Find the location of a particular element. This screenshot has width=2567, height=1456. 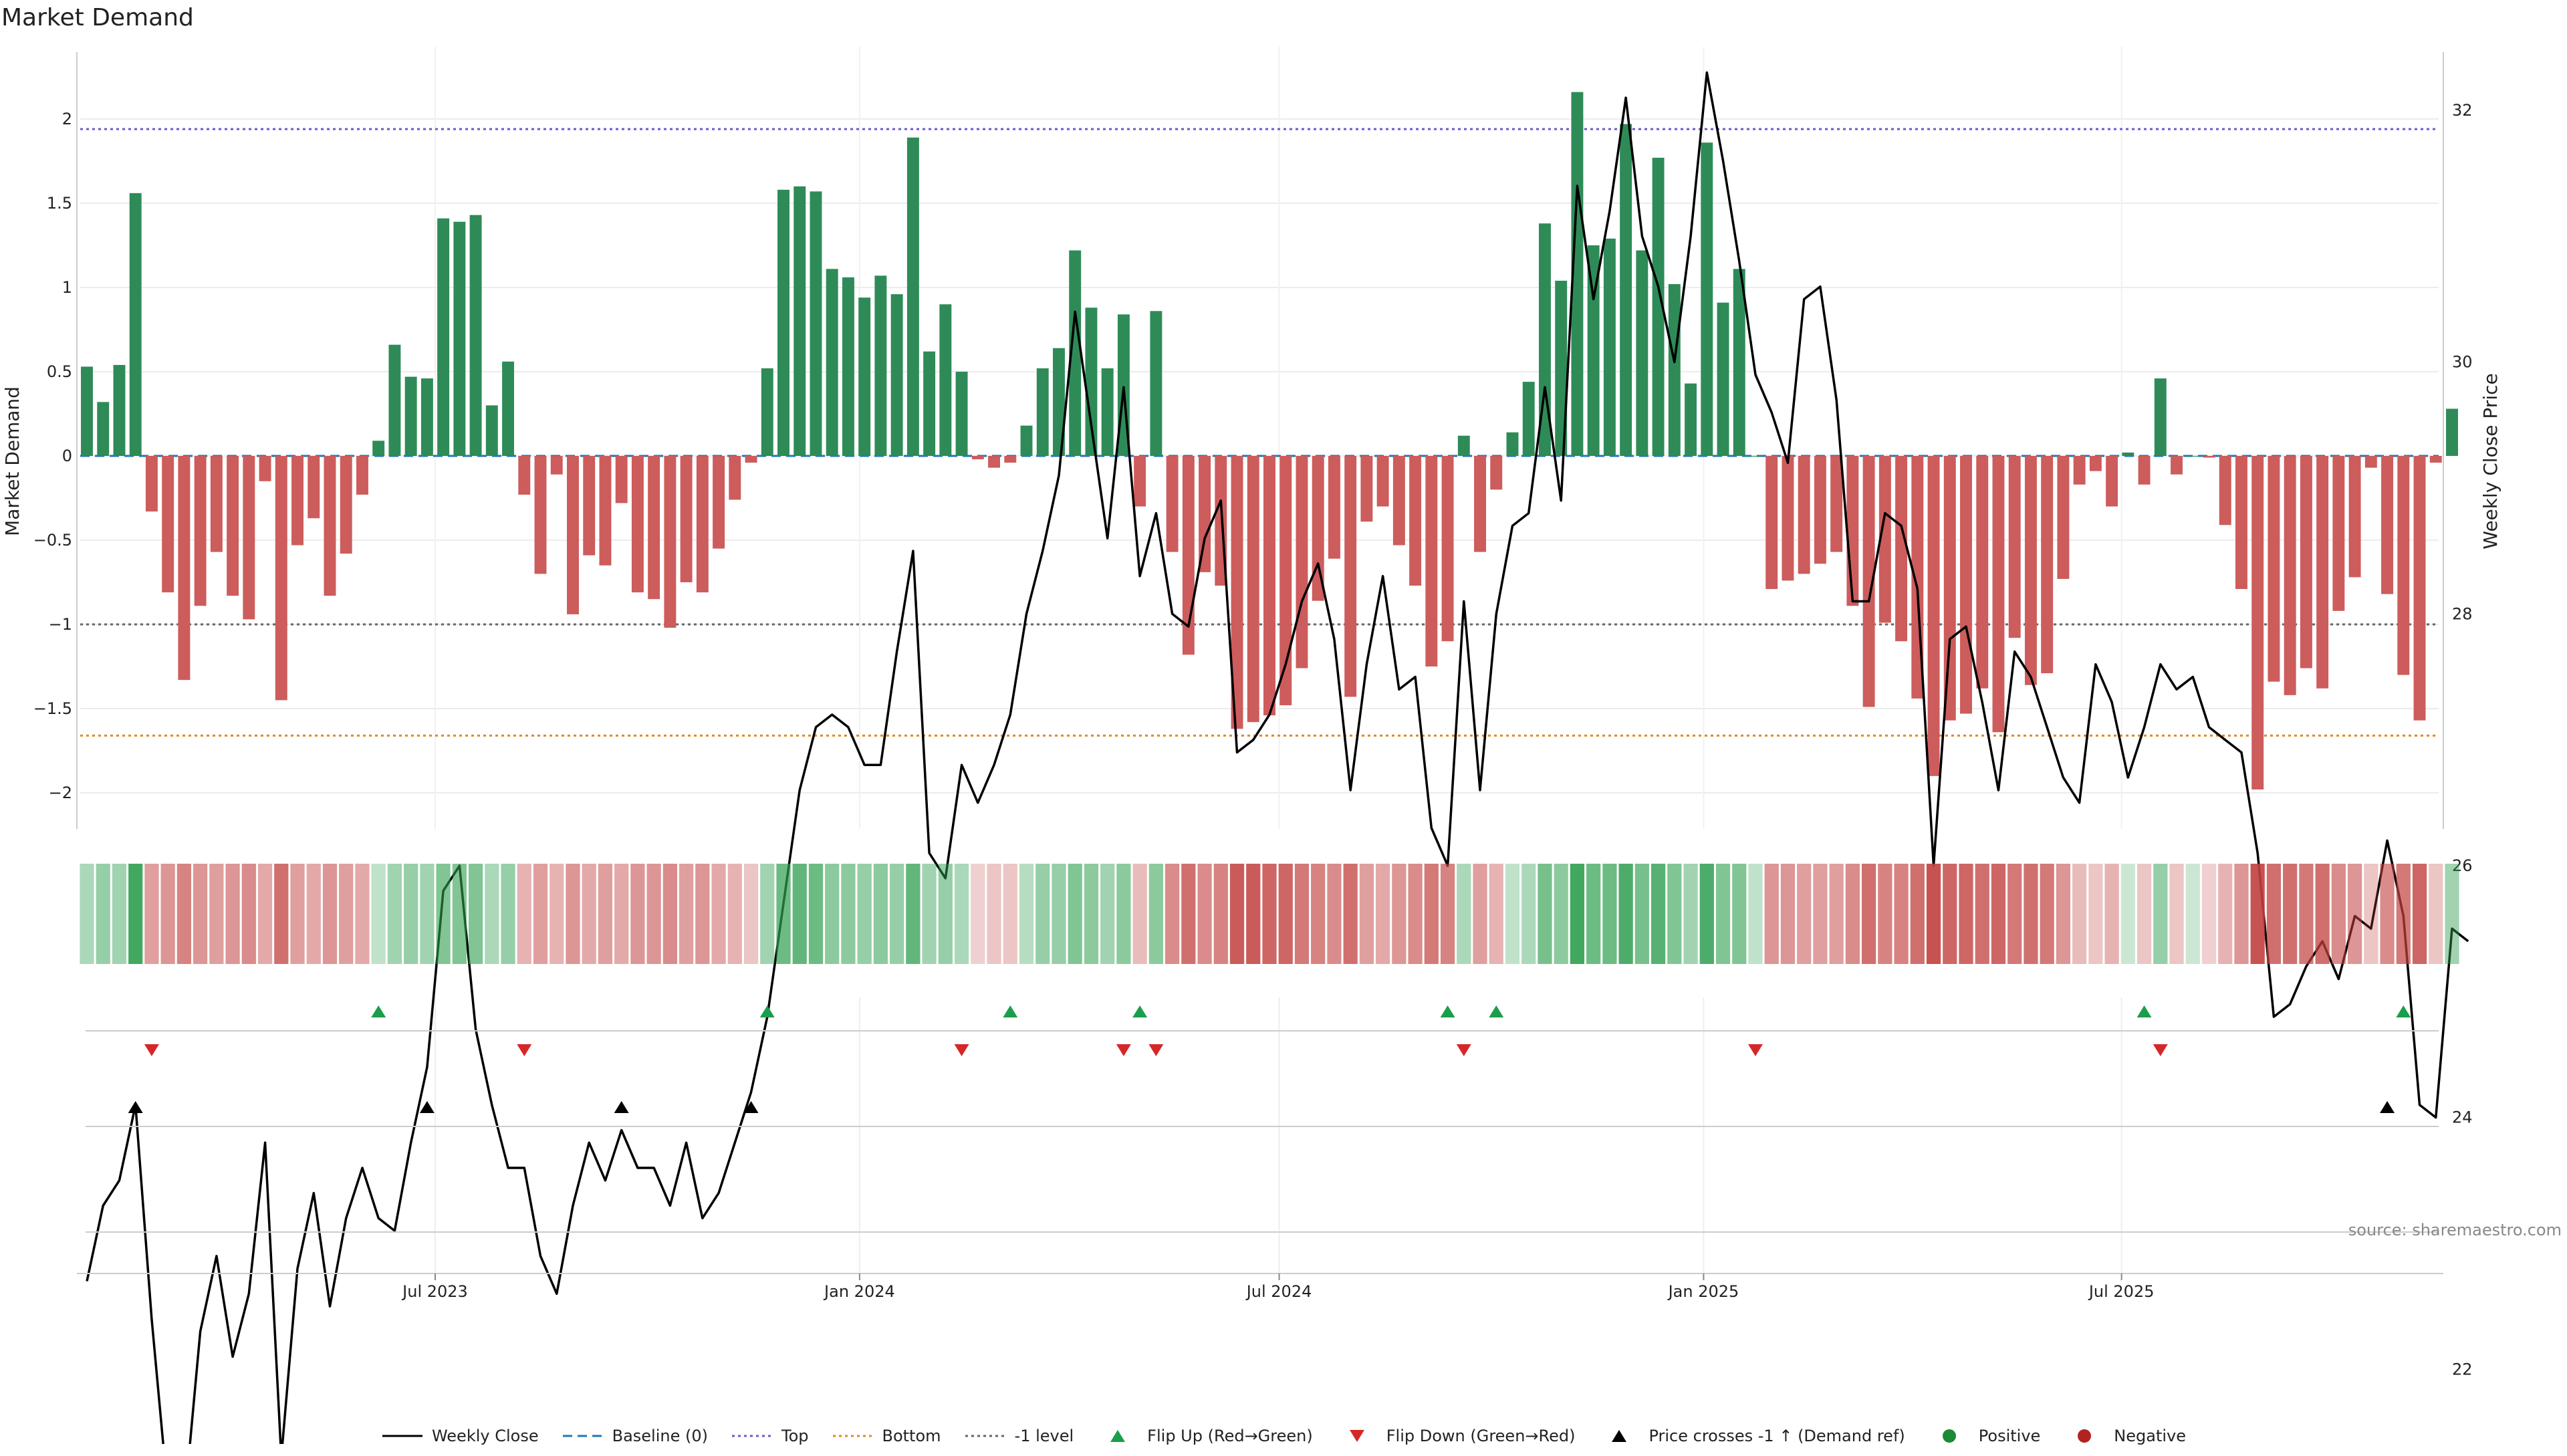

right-tick-label: 22 is located at coordinates (2462, 1369).